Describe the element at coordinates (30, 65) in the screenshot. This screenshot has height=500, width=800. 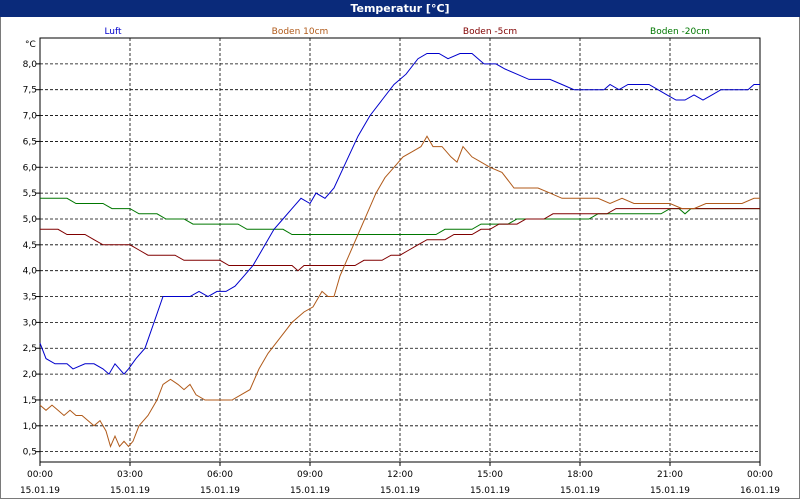
I see `y-tick-label: 8,0` at that location.